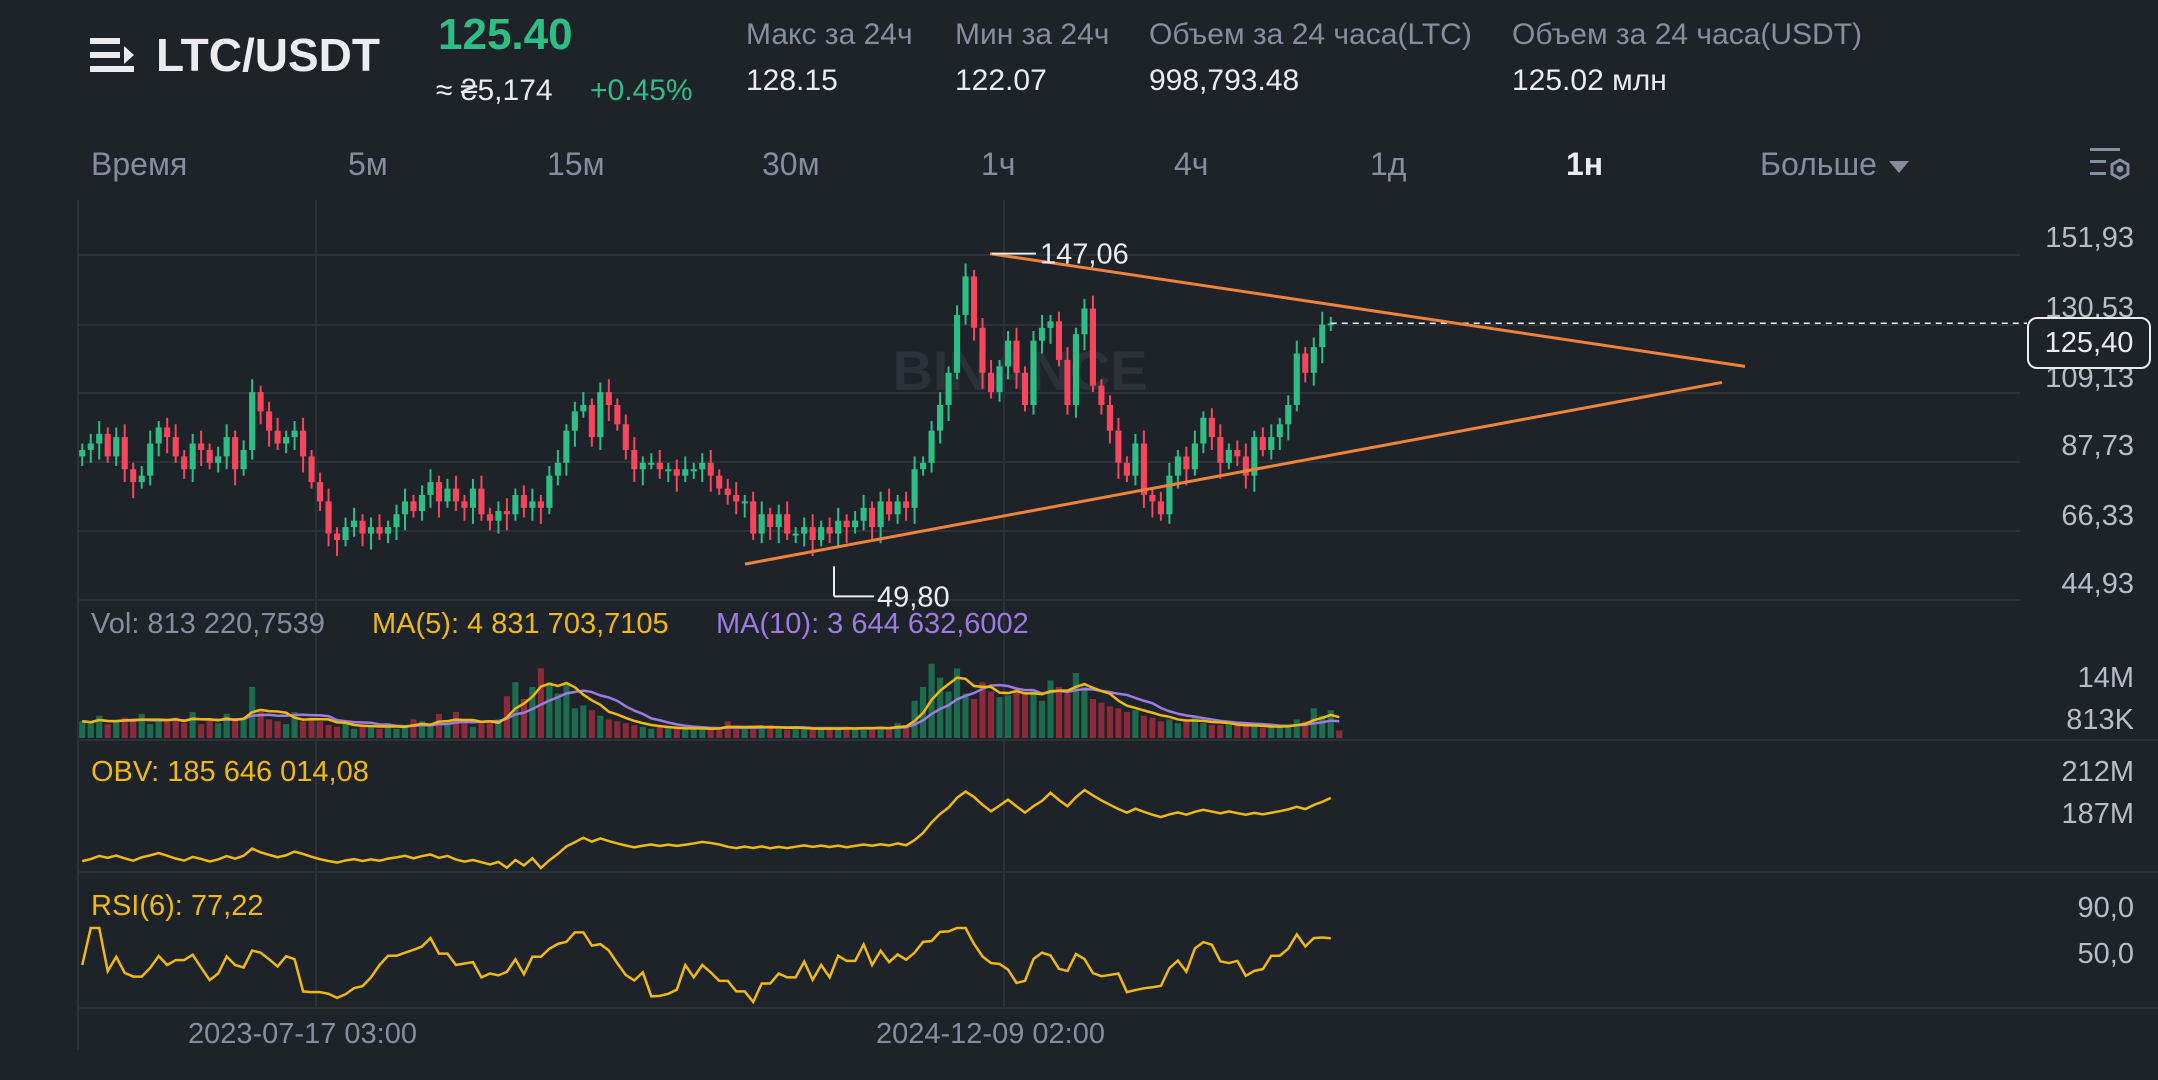  Describe the element at coordinates (998, 164) in the screenshot. I see `tab-1h: 1ч` at that location.